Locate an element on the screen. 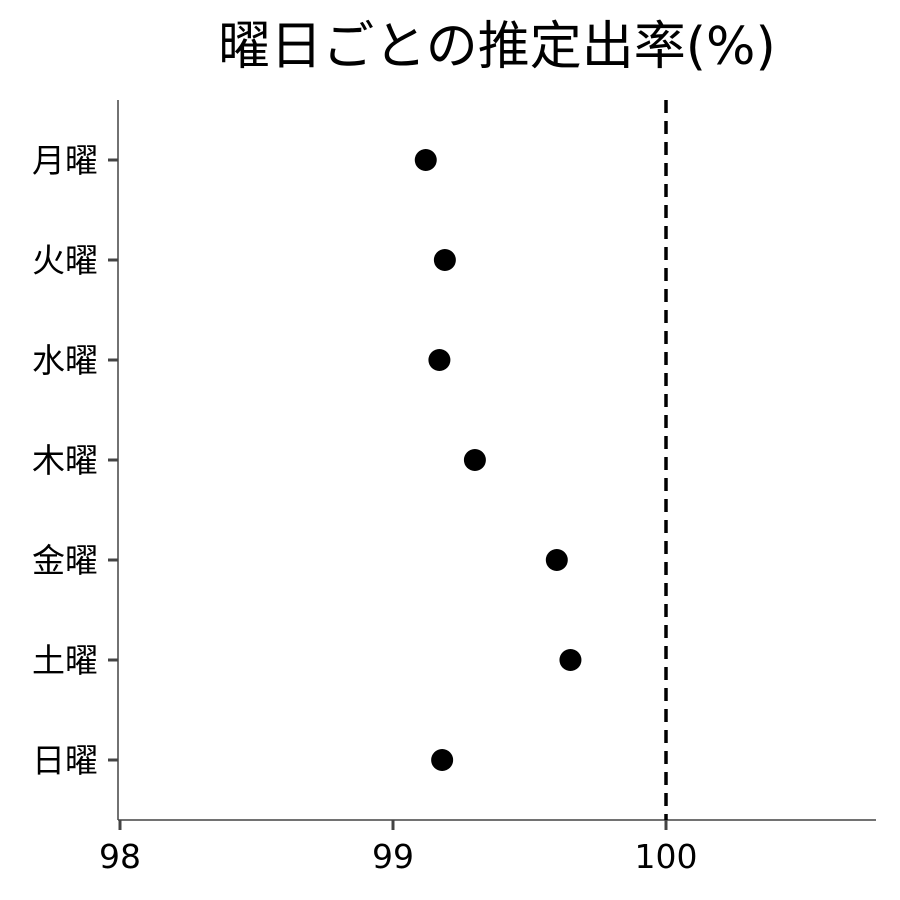 The height and width of the screenshot is (900, 900). y-tick-label: 土曜 is located at coordinates (65, 660).